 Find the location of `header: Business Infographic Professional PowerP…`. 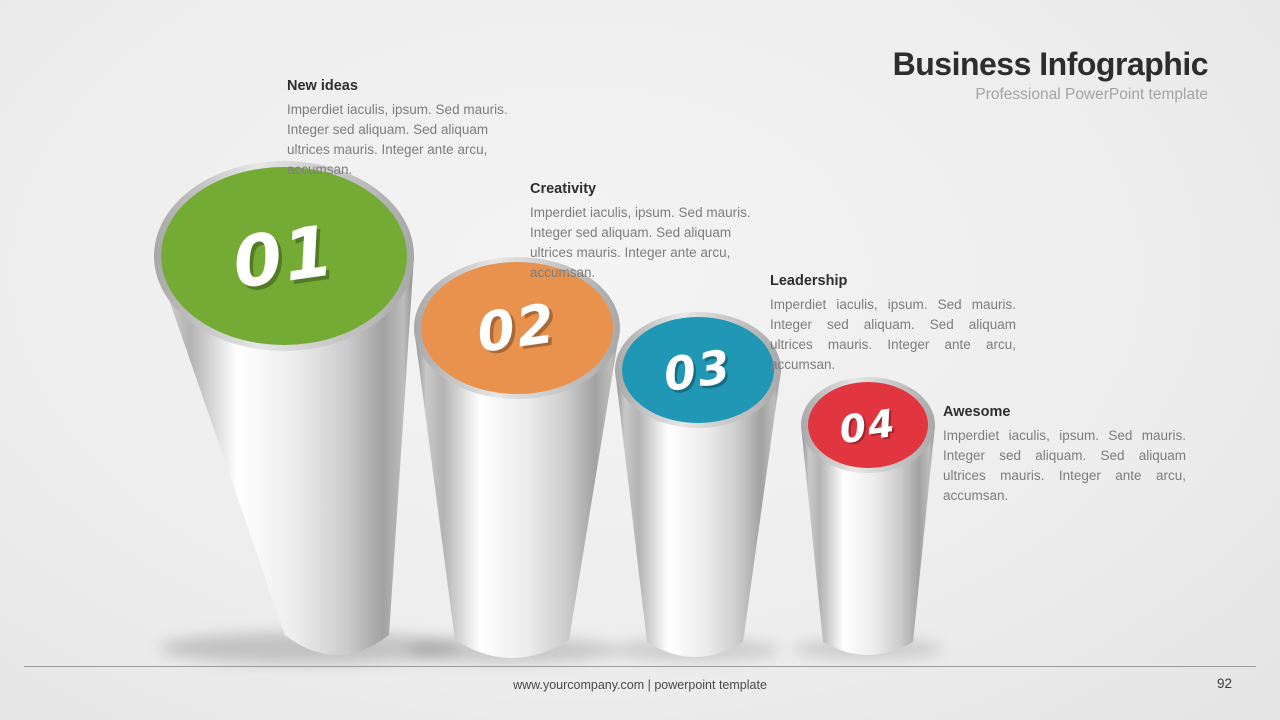

header: Business Infographic Professional PowerP… is located at coordinates (1050, 75).